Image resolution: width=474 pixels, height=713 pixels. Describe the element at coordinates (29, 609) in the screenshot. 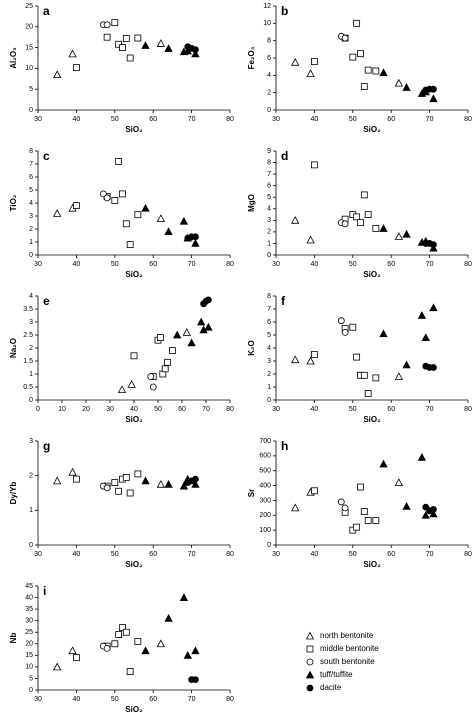

I see `y-tick-label: 35` at that location.